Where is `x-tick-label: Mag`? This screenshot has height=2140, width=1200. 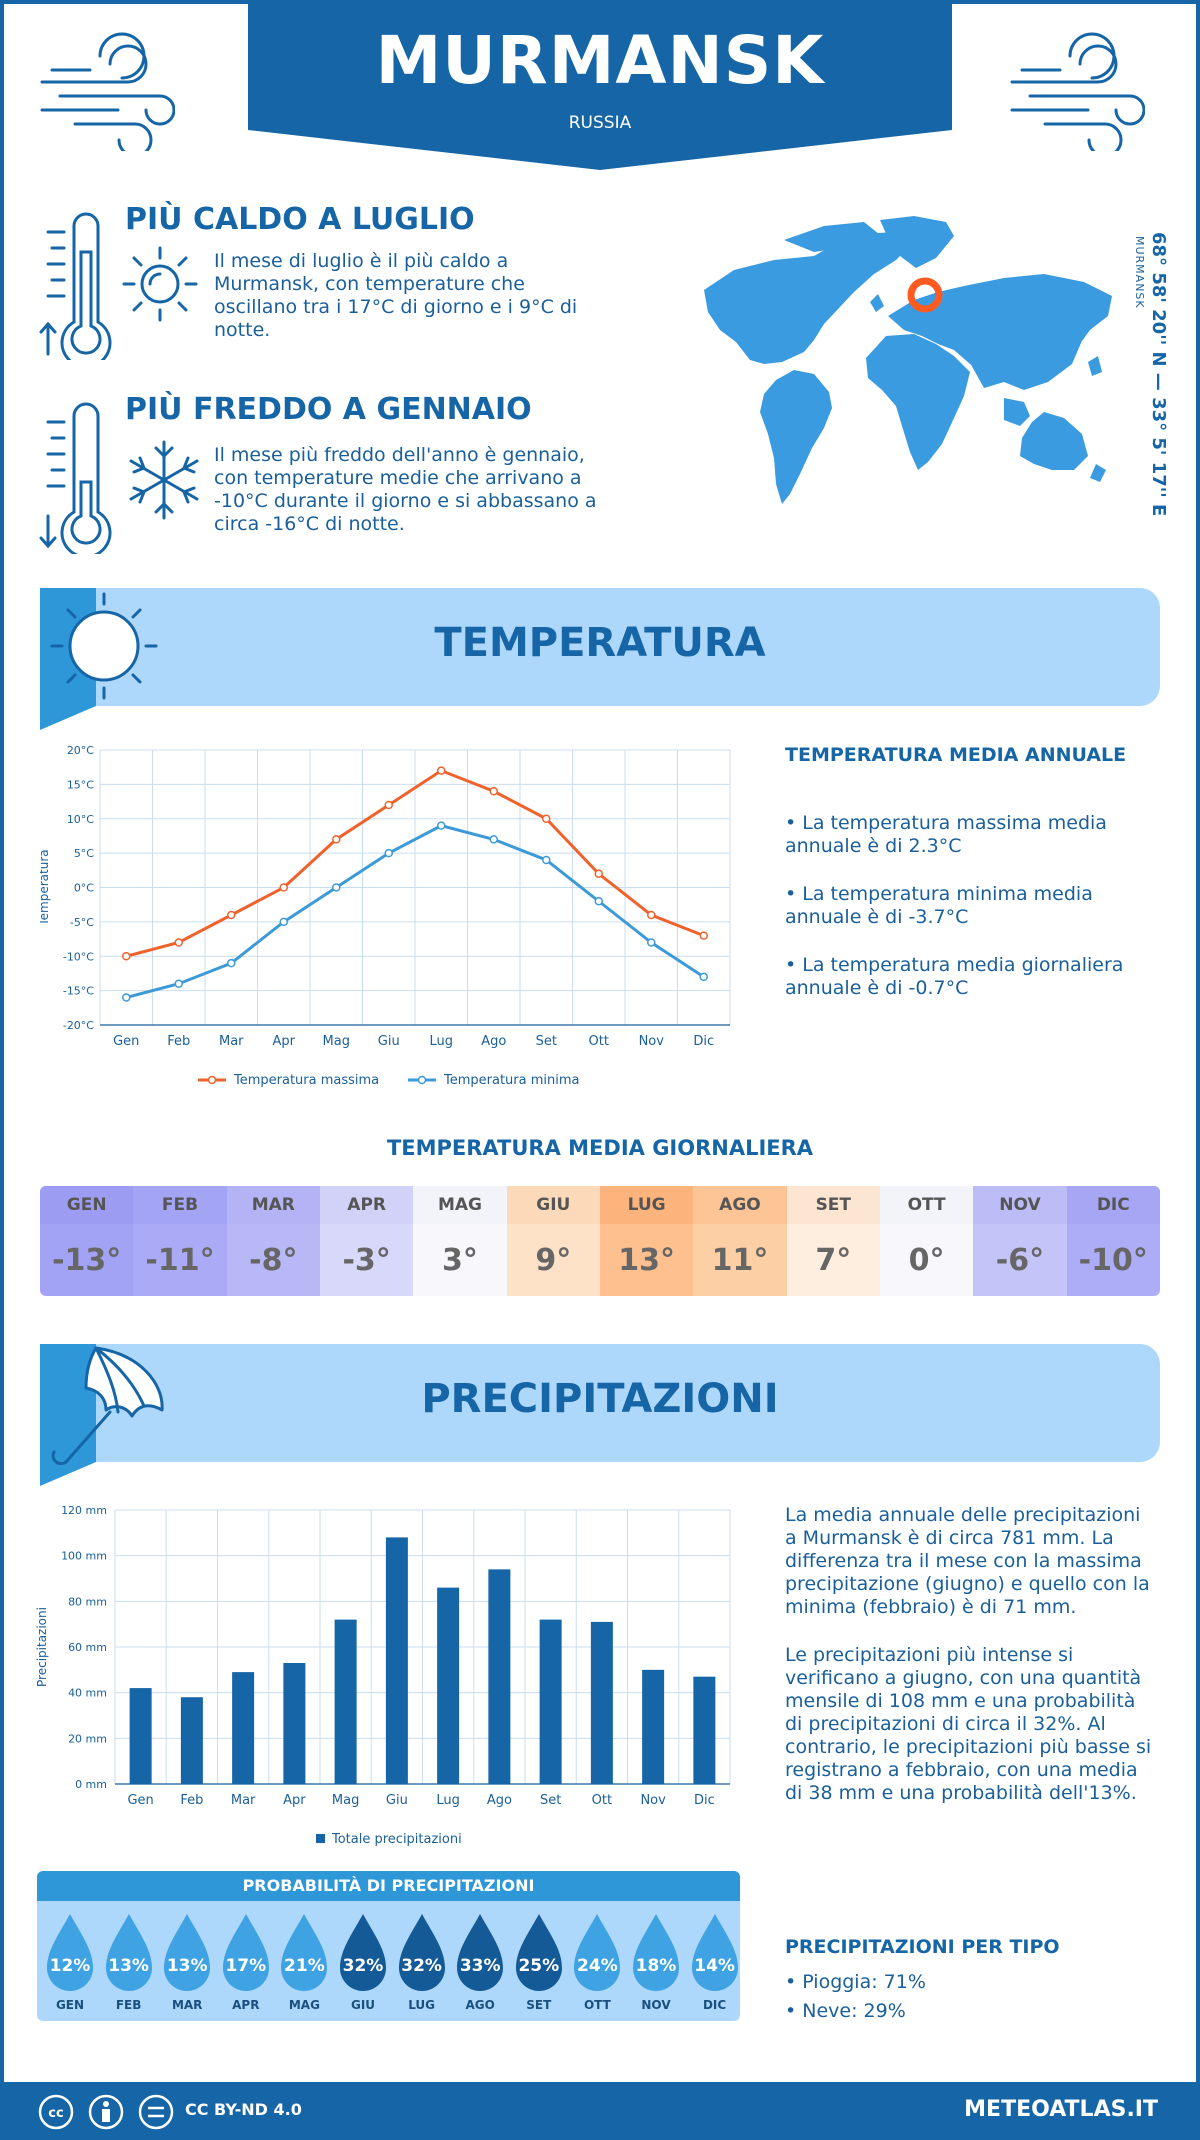
x-tick-label: Mag is located at coordinates (345, 1800).